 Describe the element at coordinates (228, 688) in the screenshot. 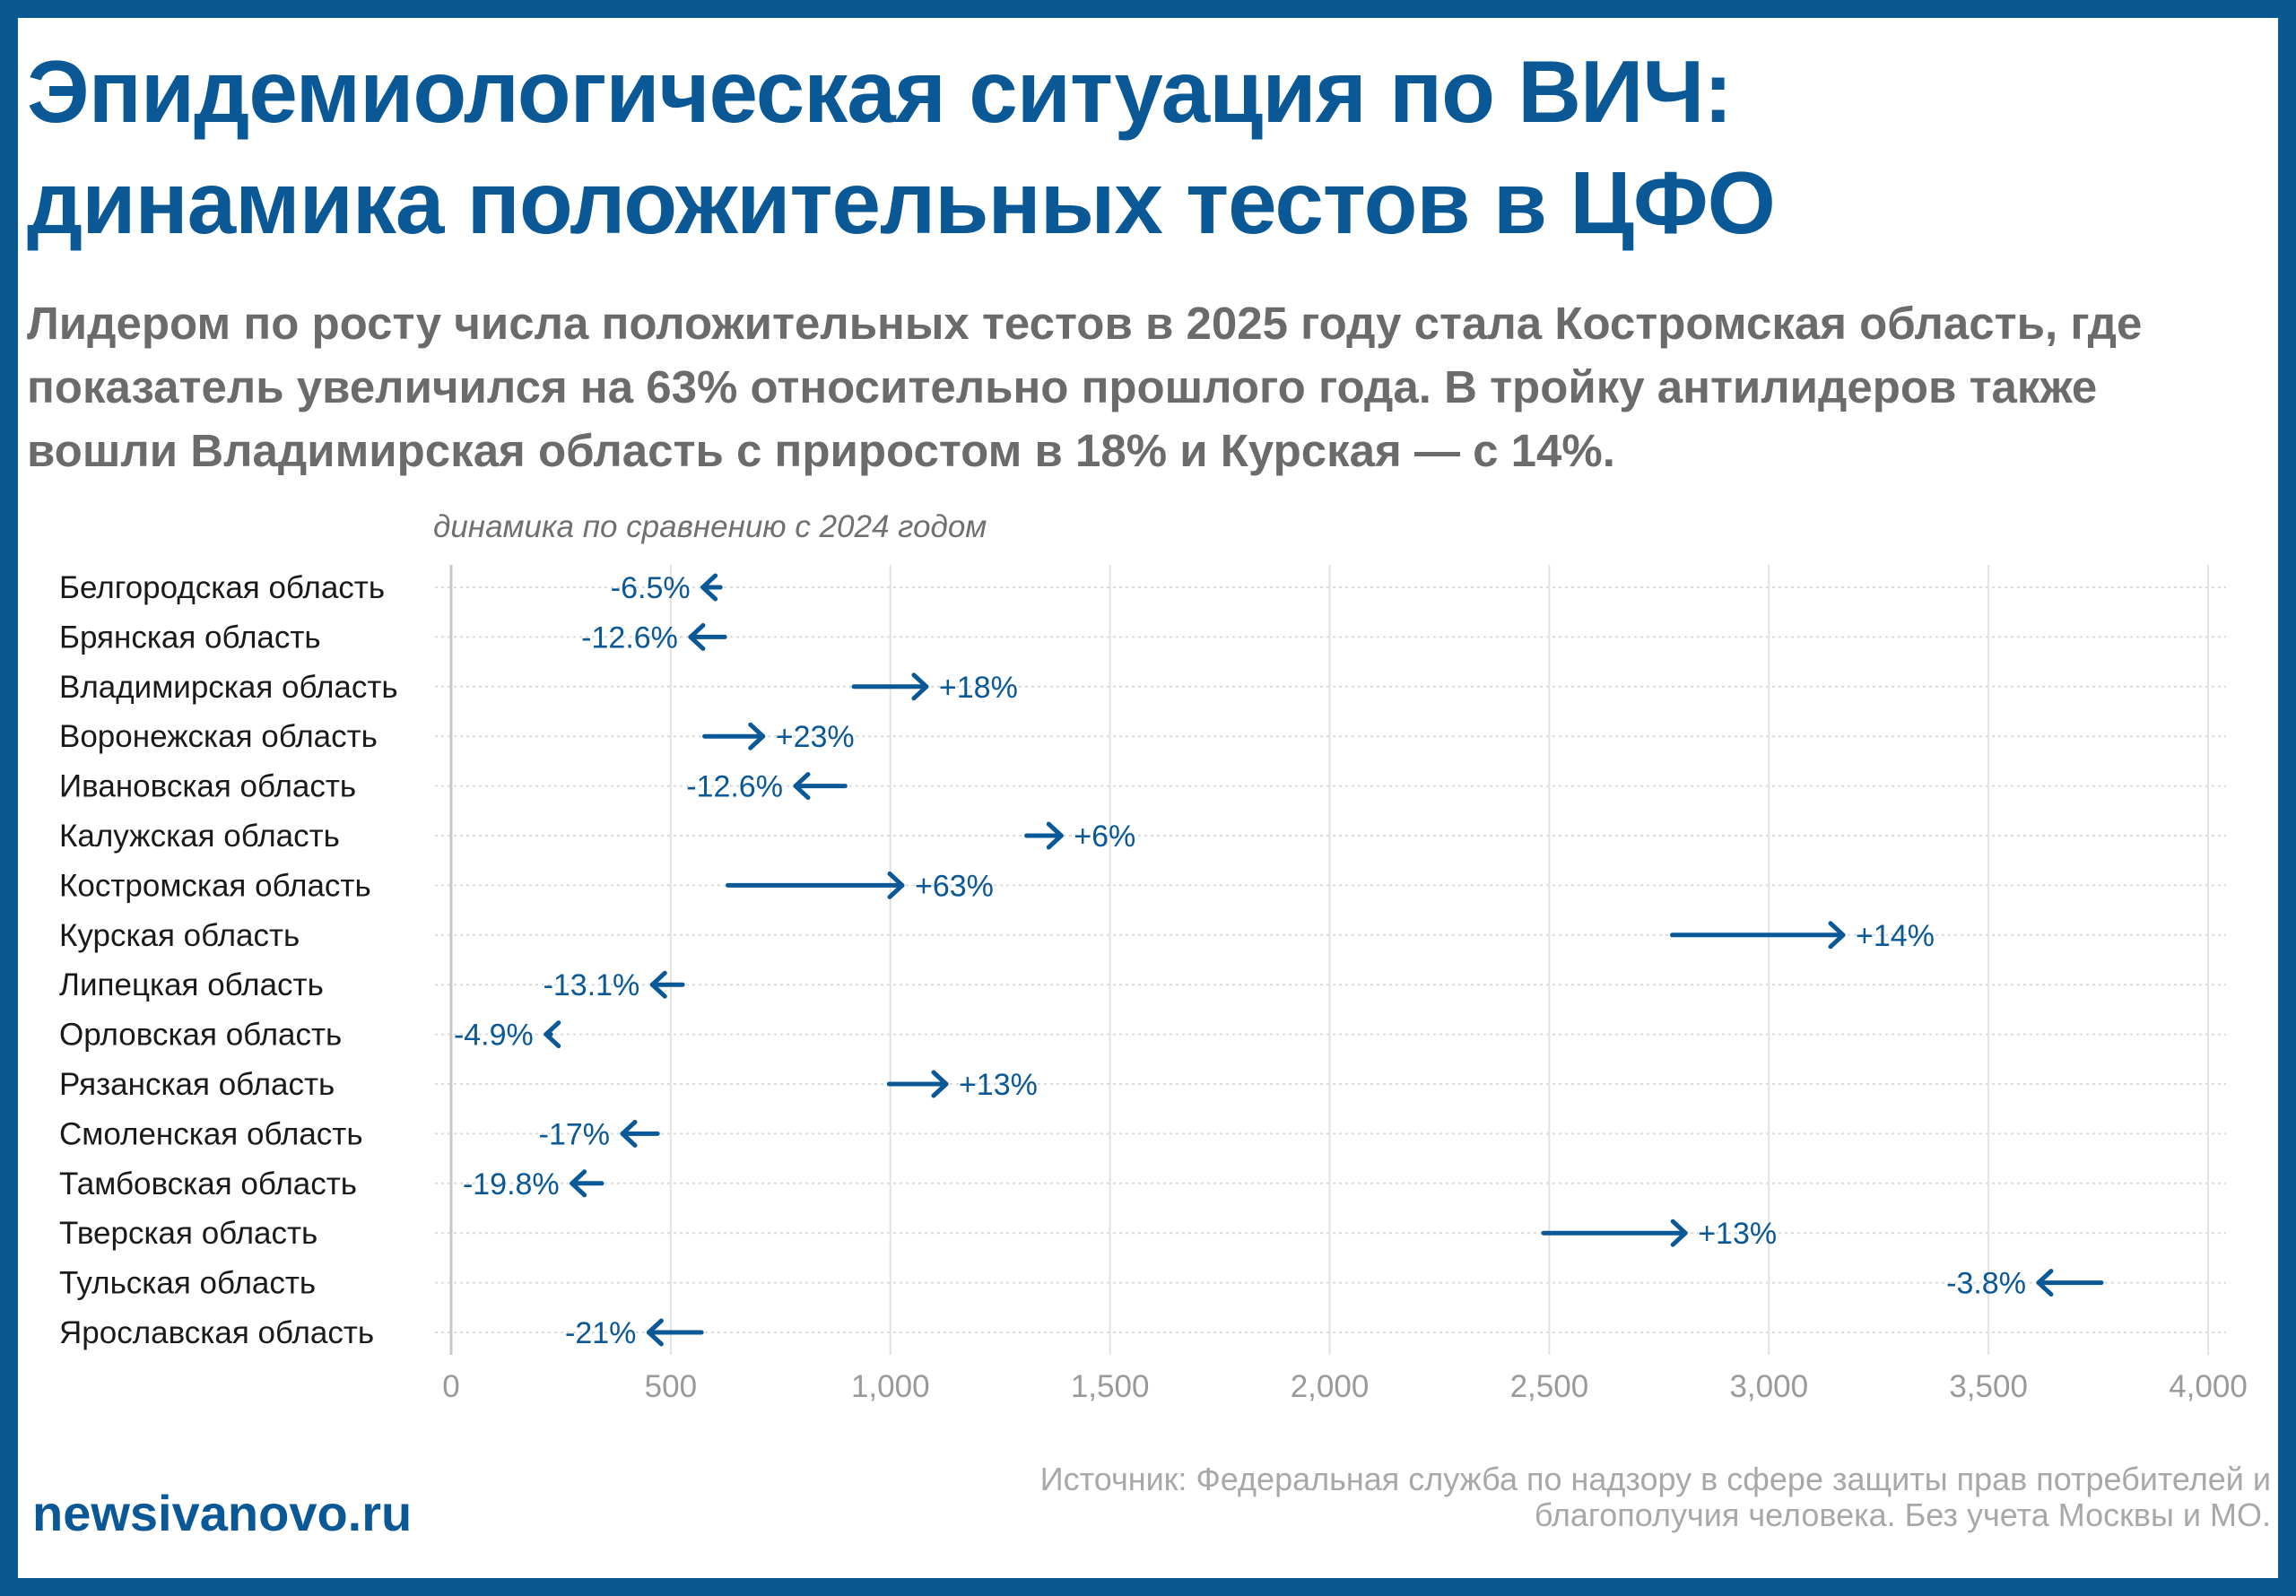

I see `region-label: Владимирская область` at that location.